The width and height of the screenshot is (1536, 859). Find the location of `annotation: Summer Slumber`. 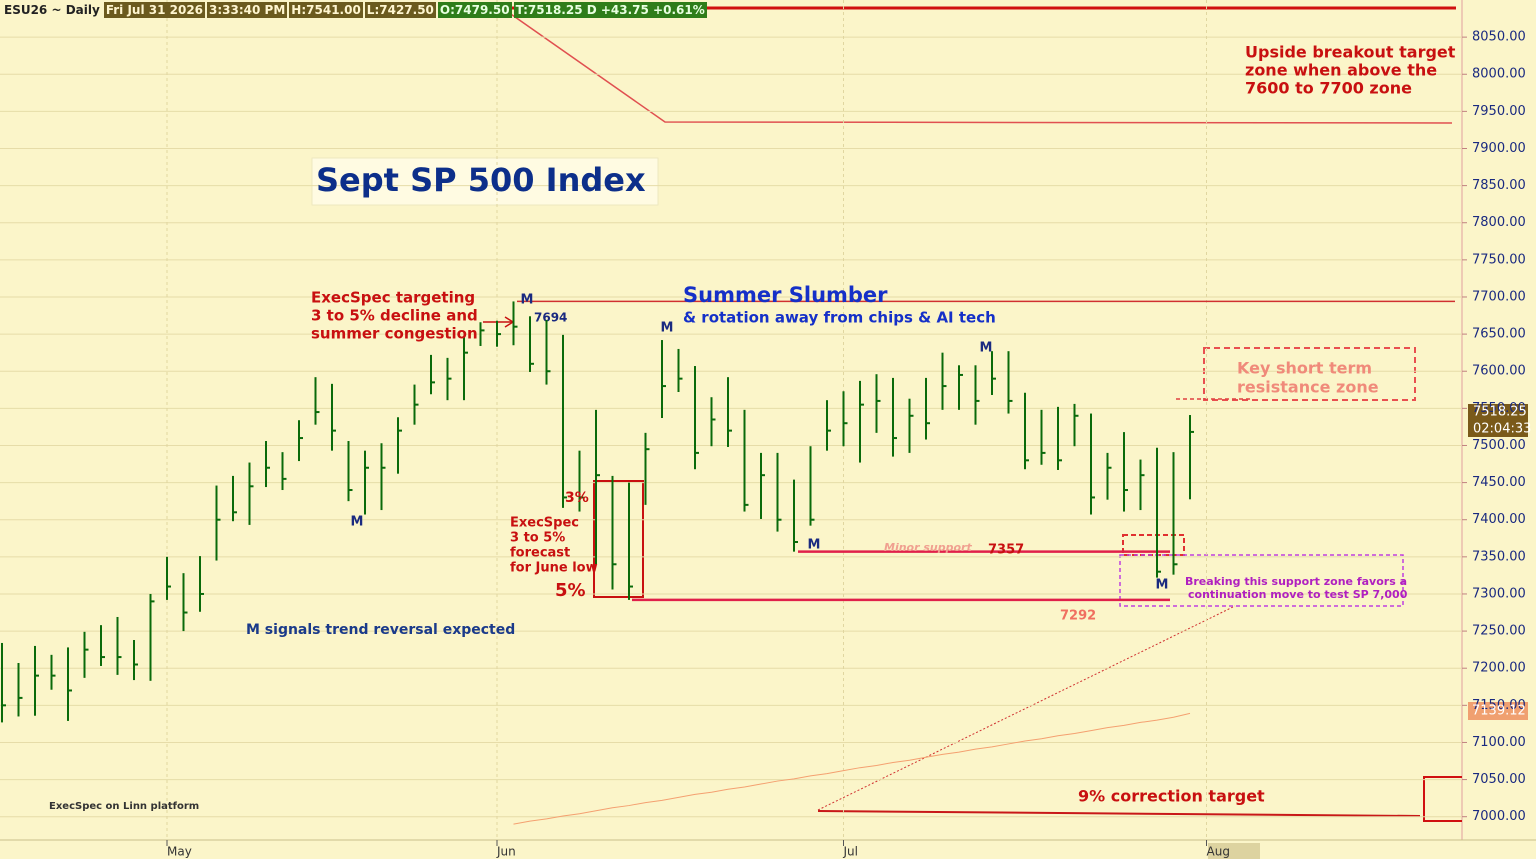

annotation: Summer Slumber is located at coordinates (785, 295).